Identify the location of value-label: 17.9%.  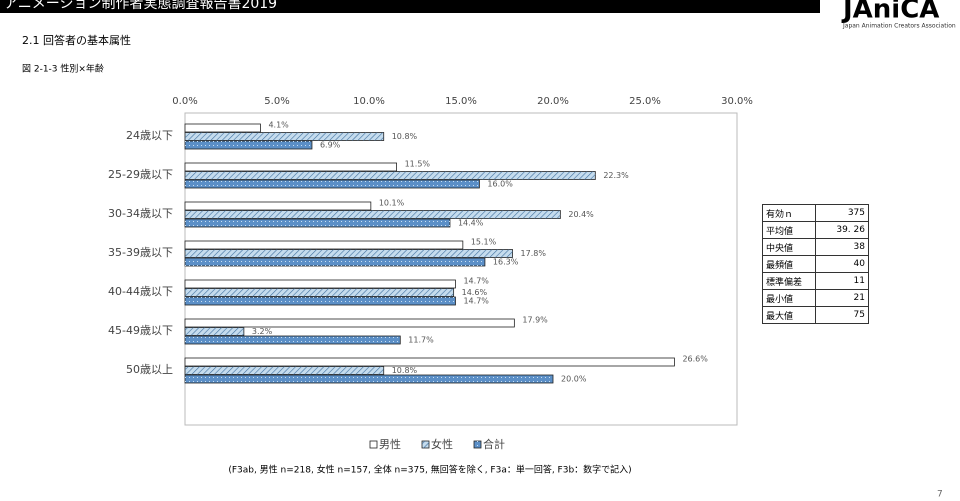
(535, 320).